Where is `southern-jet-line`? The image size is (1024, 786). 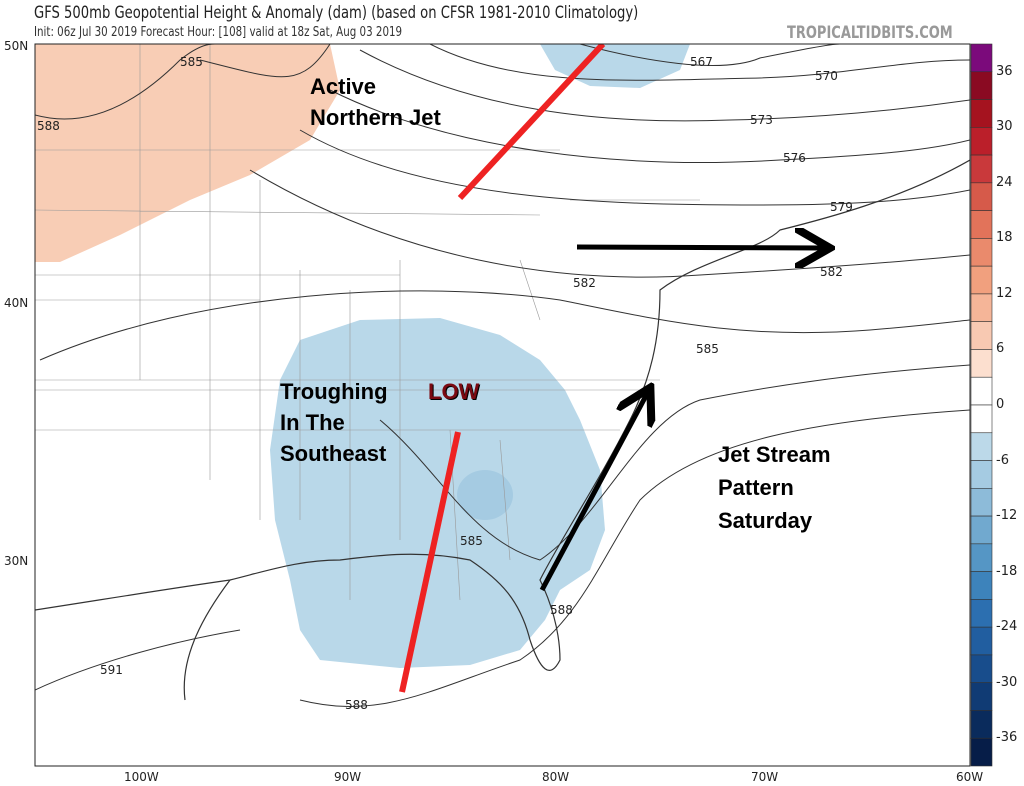 southern-jet-line is located at coordinates (430, 562).